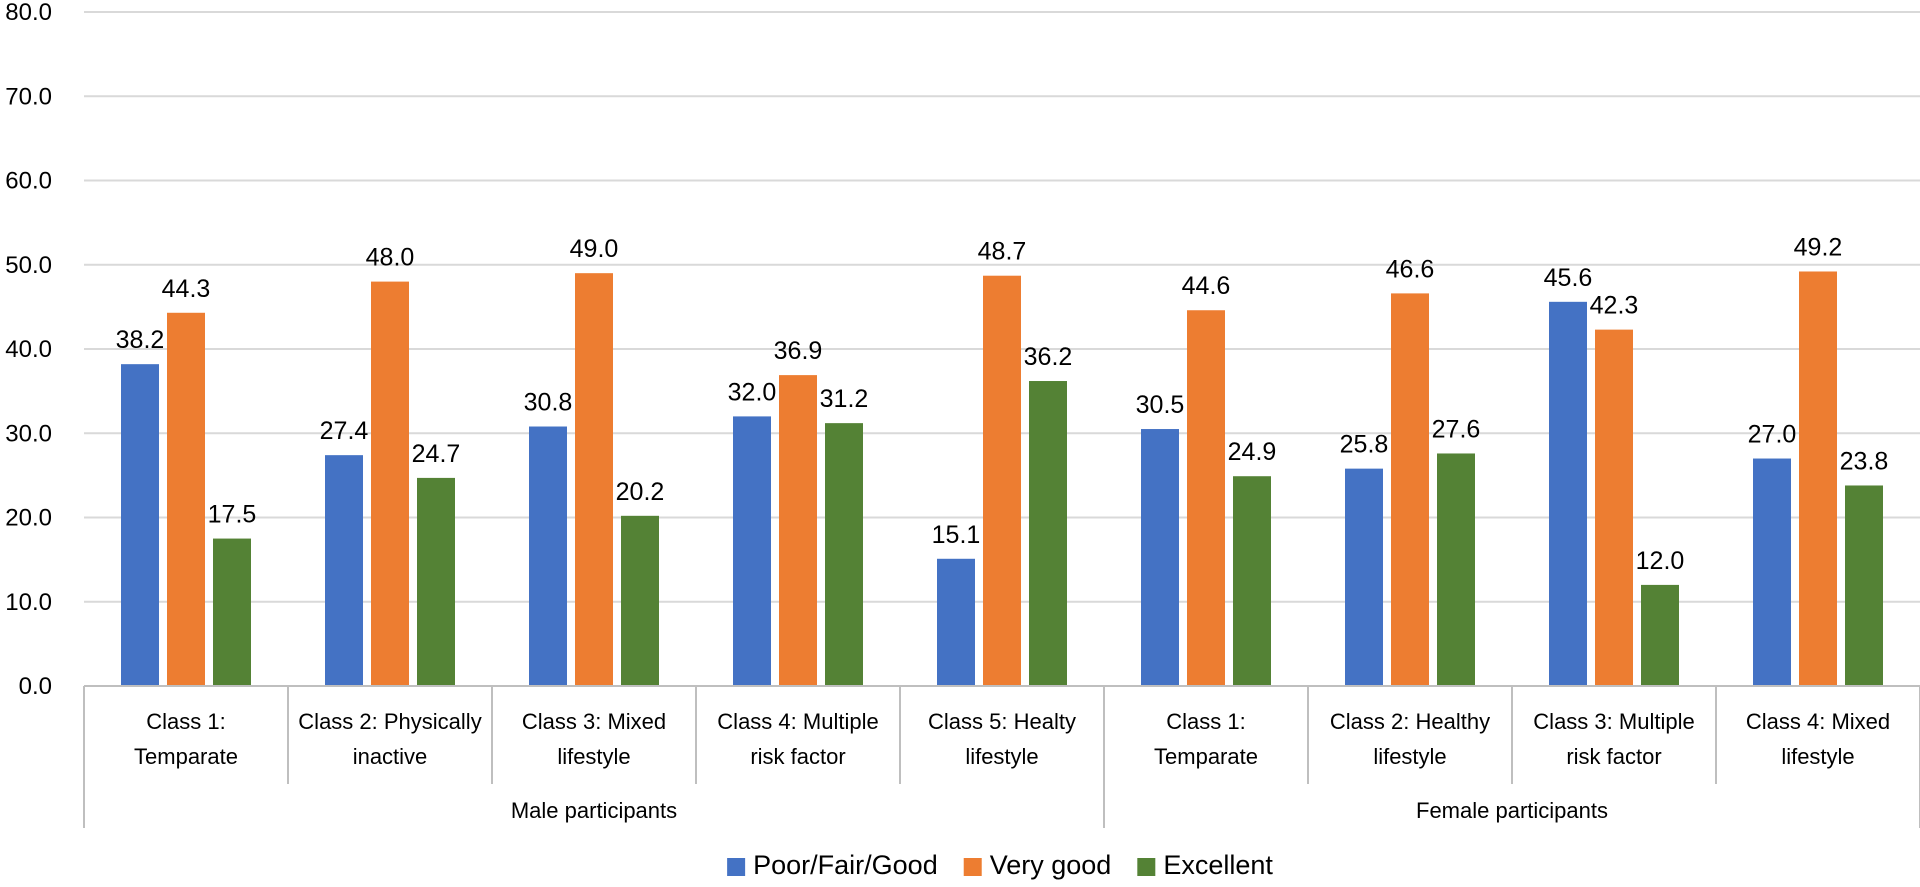 The image size is (1920, 887). Describe the element at coordinates (28, 181) in the screenshot. I see `y-tick-label: 60.0` at that location.